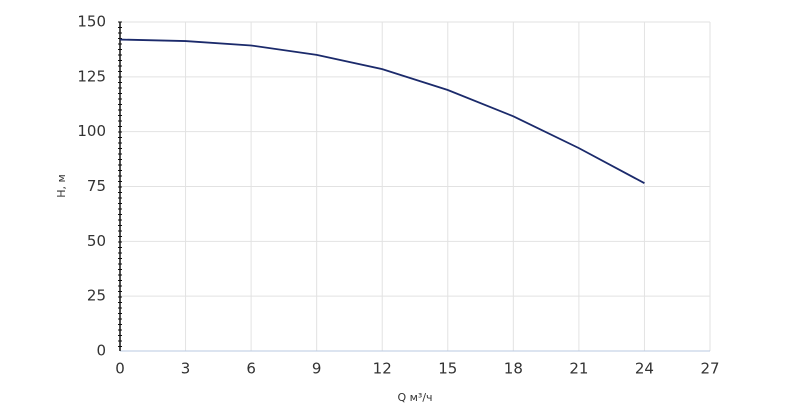 This screenshot has height=408, width=800. What do you see at coordinates (120, 369) in the screenshot?
I see `x-tick-label: 0` at bounding box center [120, 369].